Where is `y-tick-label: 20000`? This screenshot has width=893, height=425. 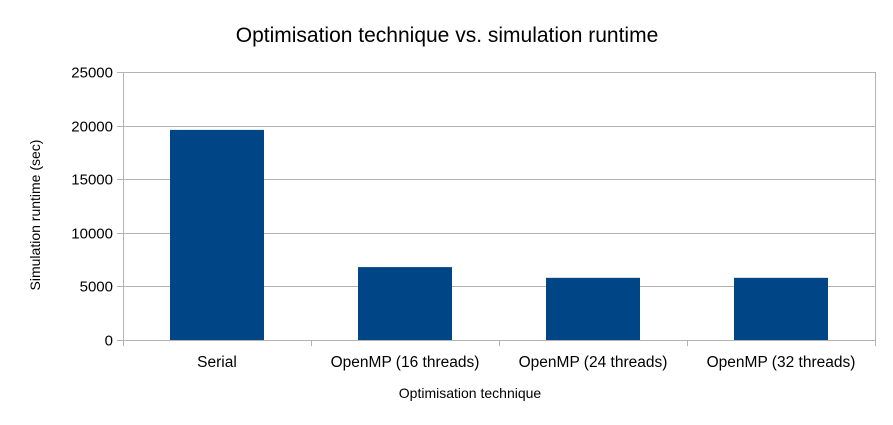 y-tick-label: 20000 is located at coordinates (92, 127).